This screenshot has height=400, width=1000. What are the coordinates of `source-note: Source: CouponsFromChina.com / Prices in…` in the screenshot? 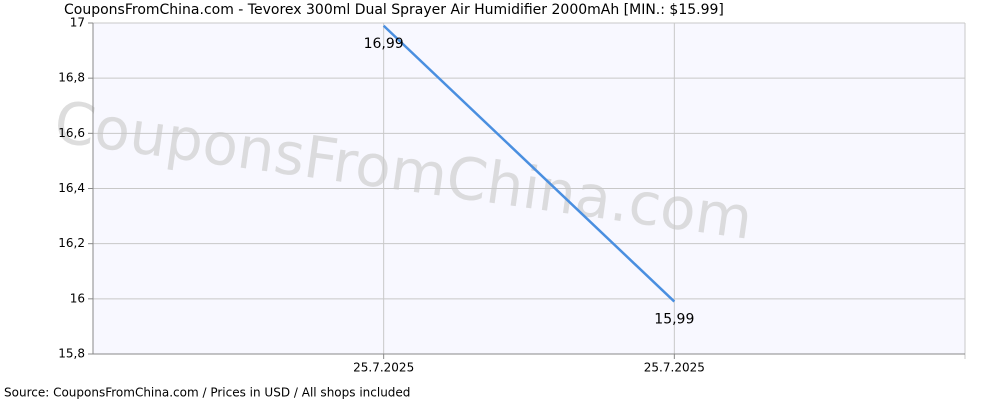 It's located at (207, 393).